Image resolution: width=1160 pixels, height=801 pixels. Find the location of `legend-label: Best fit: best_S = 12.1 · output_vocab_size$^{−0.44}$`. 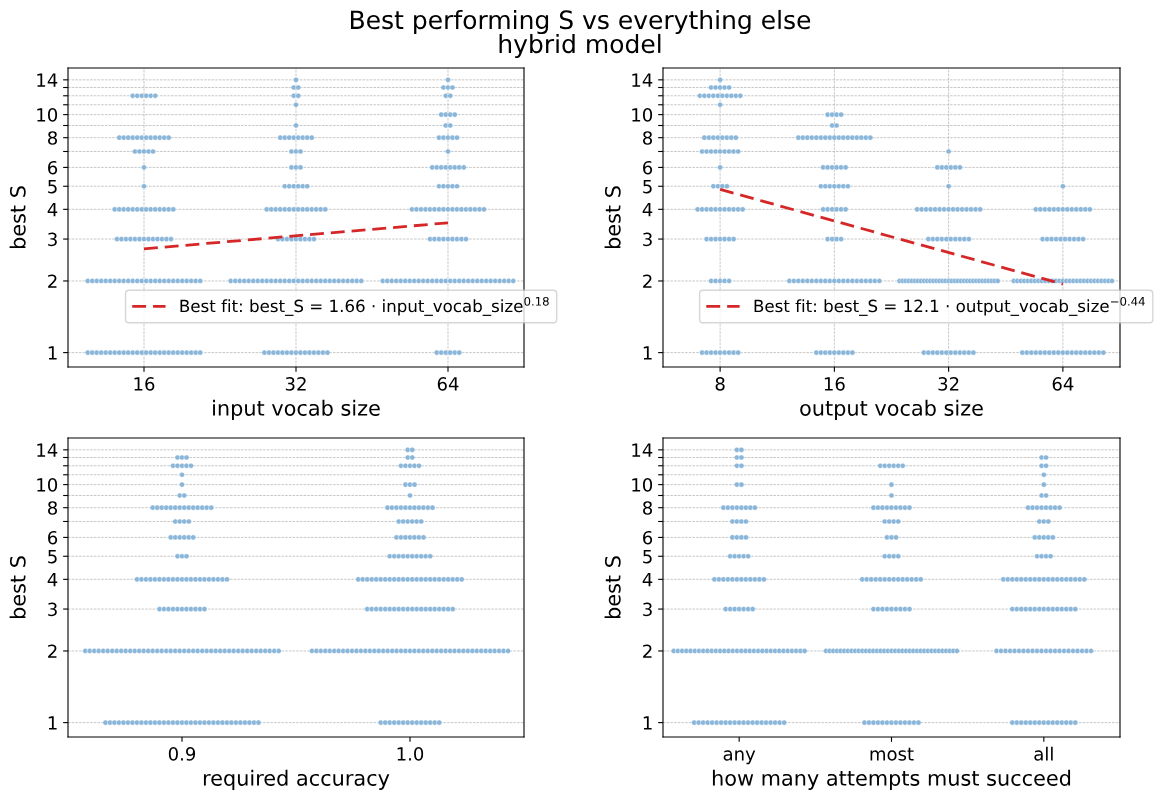

legend-label: Best fit: best_S = 12.1 · output_vocab_size$^{−0.44}$ is located at coordinates (949, 306).